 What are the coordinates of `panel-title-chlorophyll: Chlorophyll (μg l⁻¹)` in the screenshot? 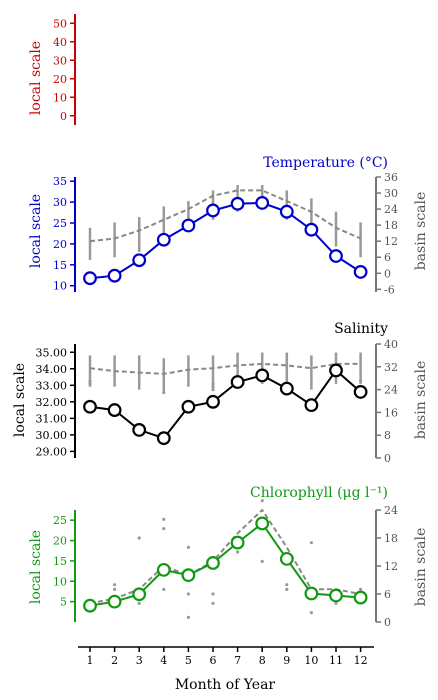 It's located at (319, 493).